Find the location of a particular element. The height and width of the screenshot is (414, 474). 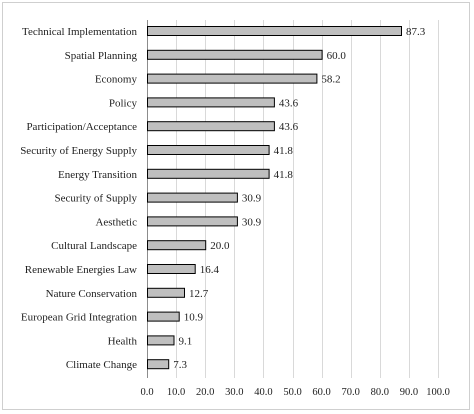

data-label: 20.0 is located at coordinates (220, 246).